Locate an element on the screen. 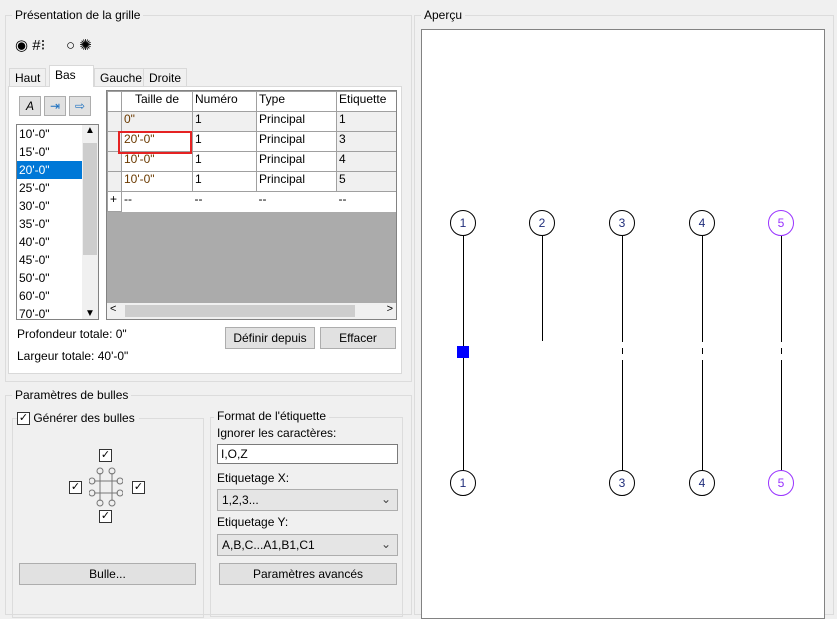 This screenshot has height=619, width=837. size-list-item: 25'-0" is located at coordinates (34, 188).